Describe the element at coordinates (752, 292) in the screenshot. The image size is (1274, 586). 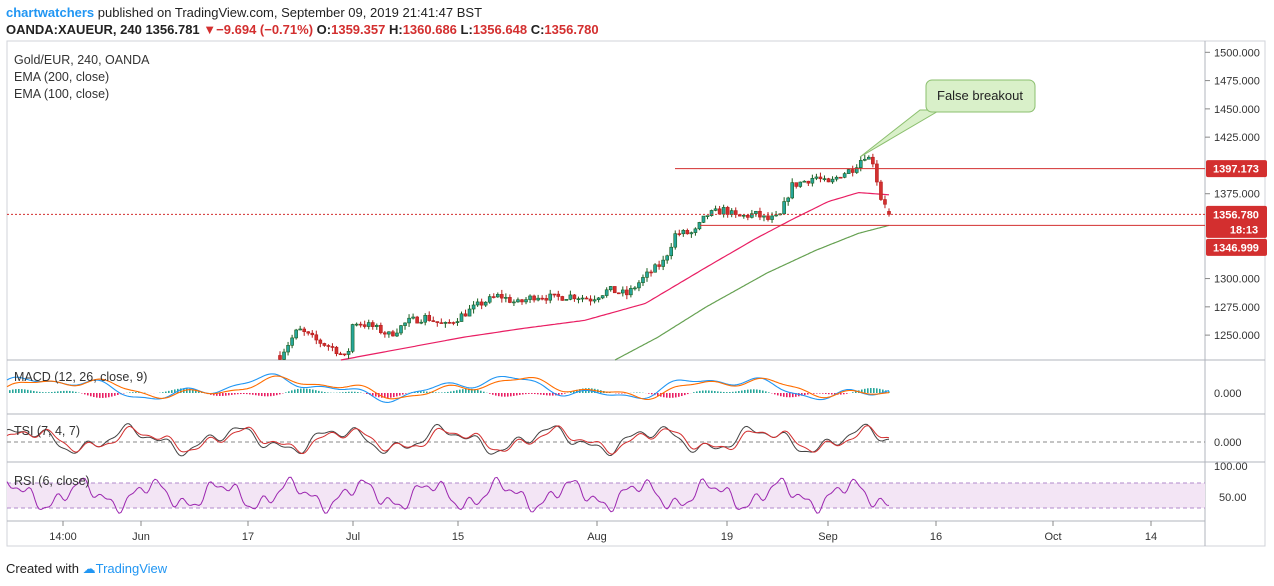
I see `ema200-line` at that location.